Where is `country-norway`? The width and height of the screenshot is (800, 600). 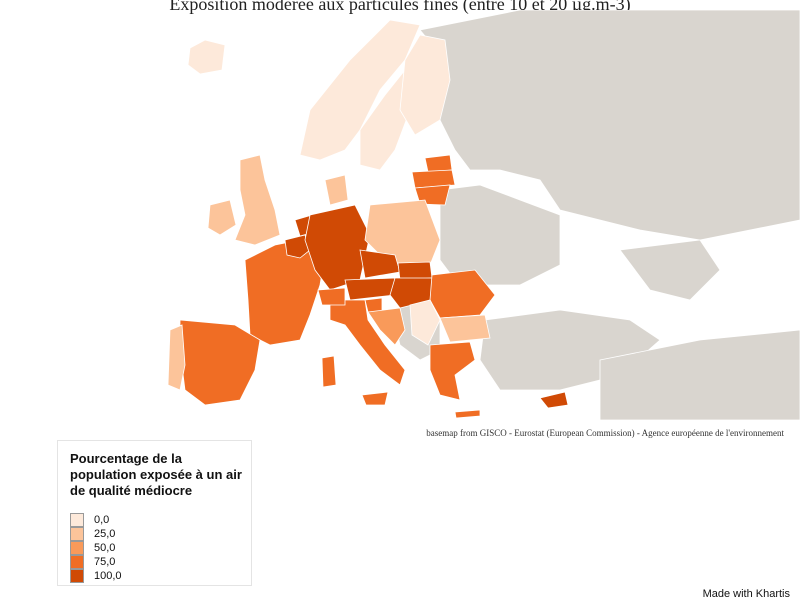 country-norway is located at coordinates (360, 90).